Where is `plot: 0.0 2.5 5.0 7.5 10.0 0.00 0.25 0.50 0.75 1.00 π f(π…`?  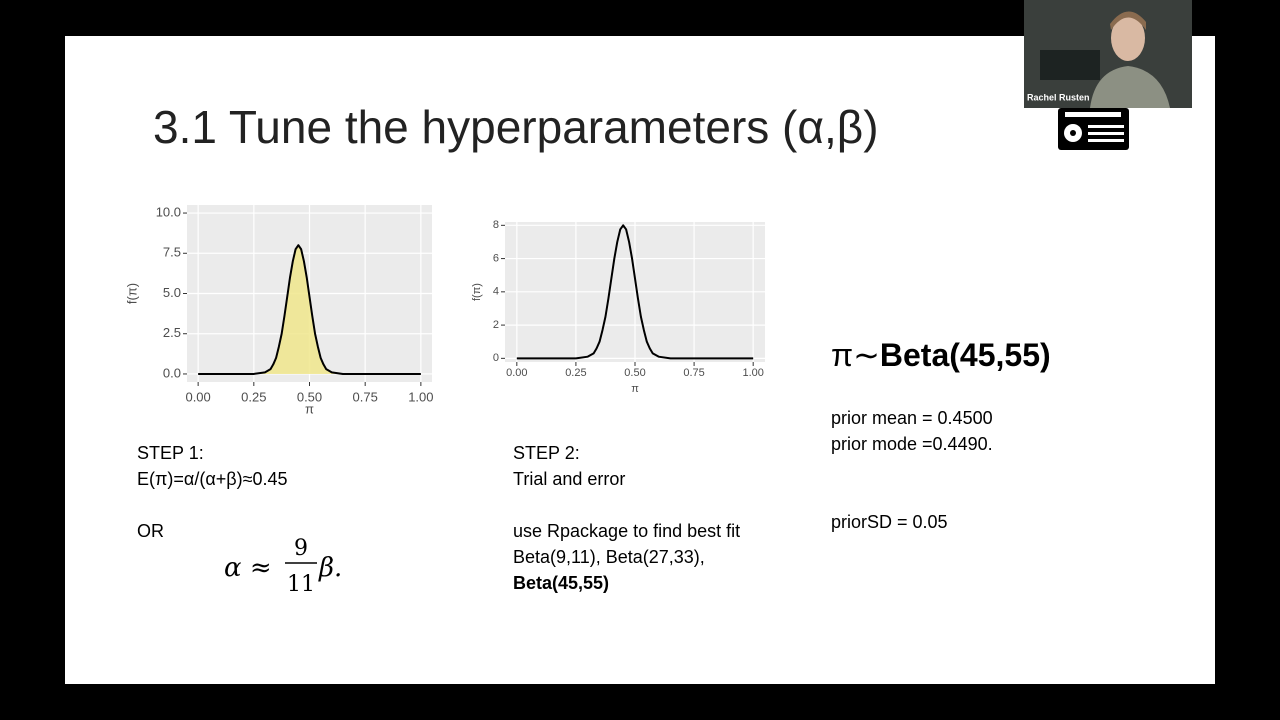
plot: 0.0 2.5 5.0 7.5 10.0 0.00 0.25 0.50 0.75 1.00 π f(π… is located at coordinates (278, 310).